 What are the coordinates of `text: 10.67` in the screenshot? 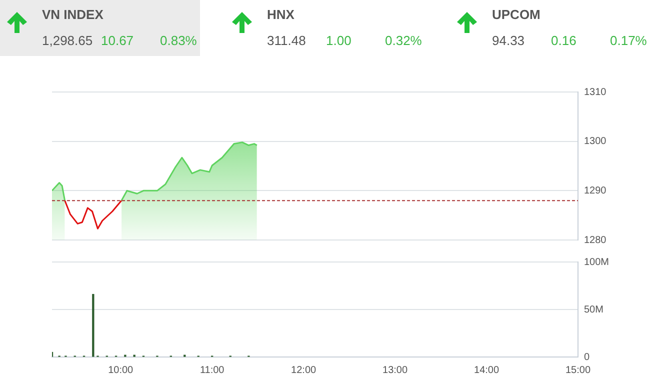 It's located at (117, 40).